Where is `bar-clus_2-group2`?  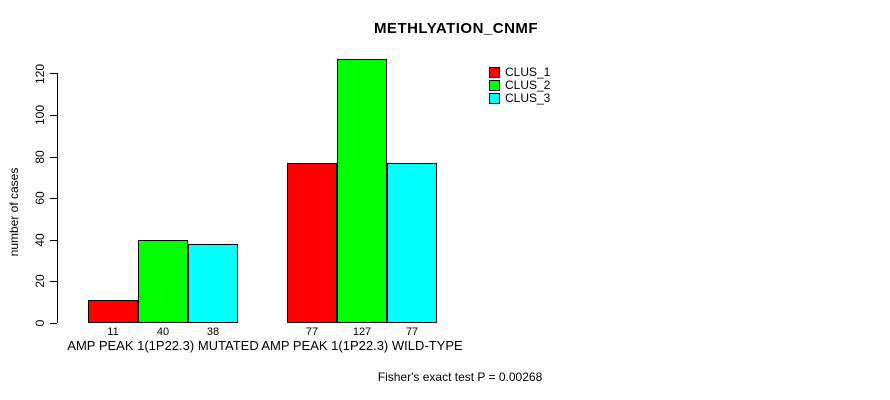
bar-clus_2-group2 is located at coordinates (362, 191).